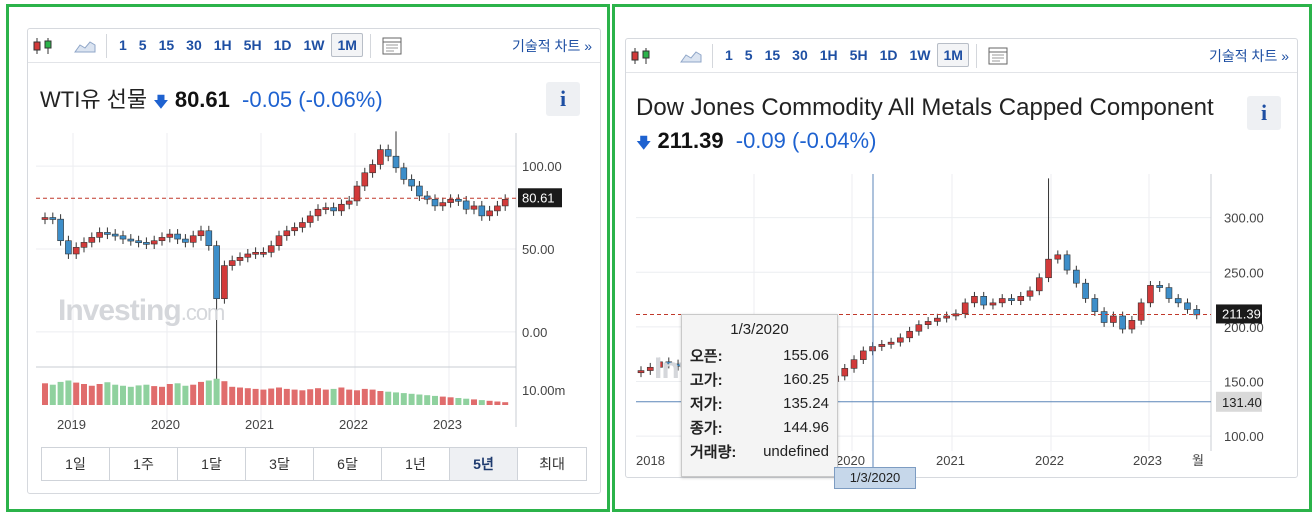 The height and width of the screenshot is (515, 1315). I want to click on range-button: 1년, so click(416, 464).